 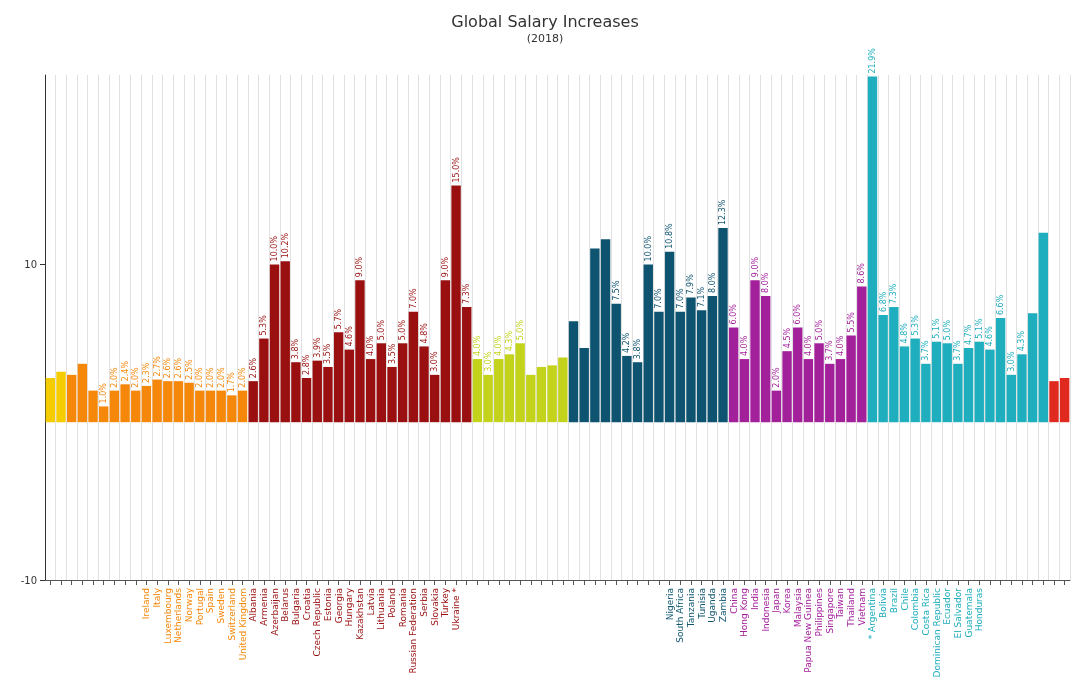 I want to click on data-label: 10.0%, so click(x=648, y=248).